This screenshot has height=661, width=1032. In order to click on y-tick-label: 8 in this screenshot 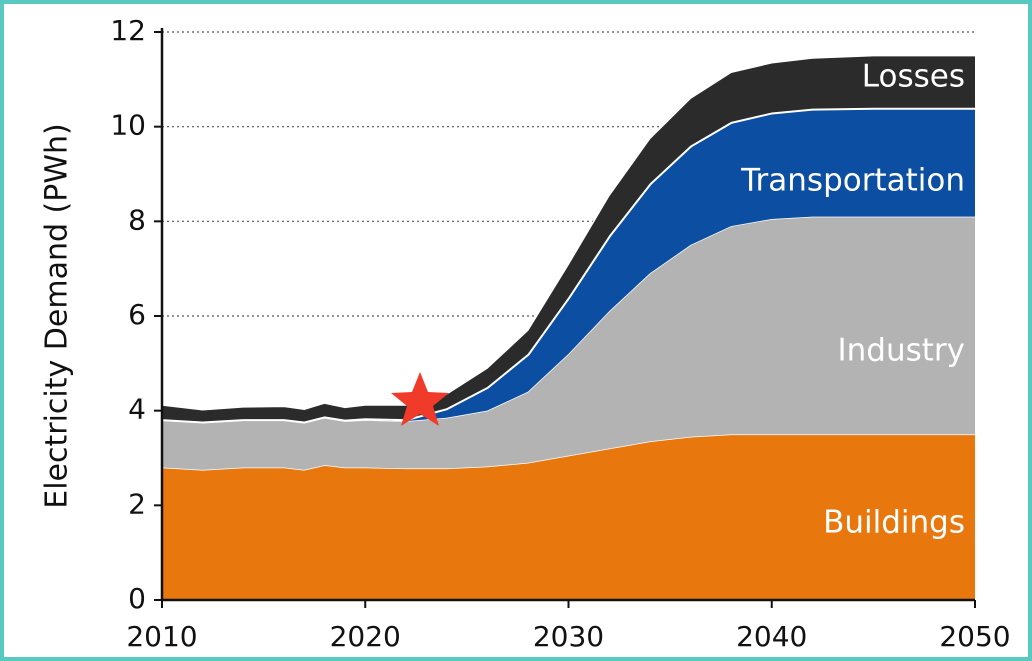, I will do `click(137, 219)`.